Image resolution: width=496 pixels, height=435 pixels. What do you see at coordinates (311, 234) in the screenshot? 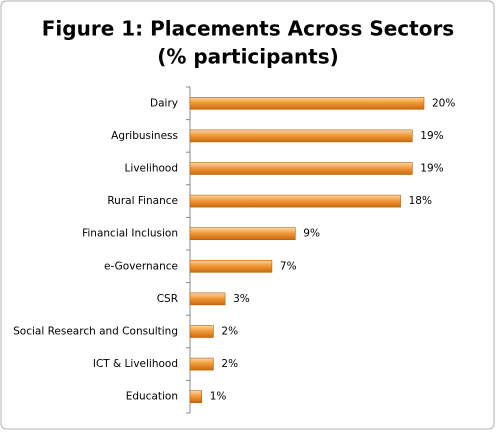
I see `data-label: 9%` at bounding box center [311, 234].